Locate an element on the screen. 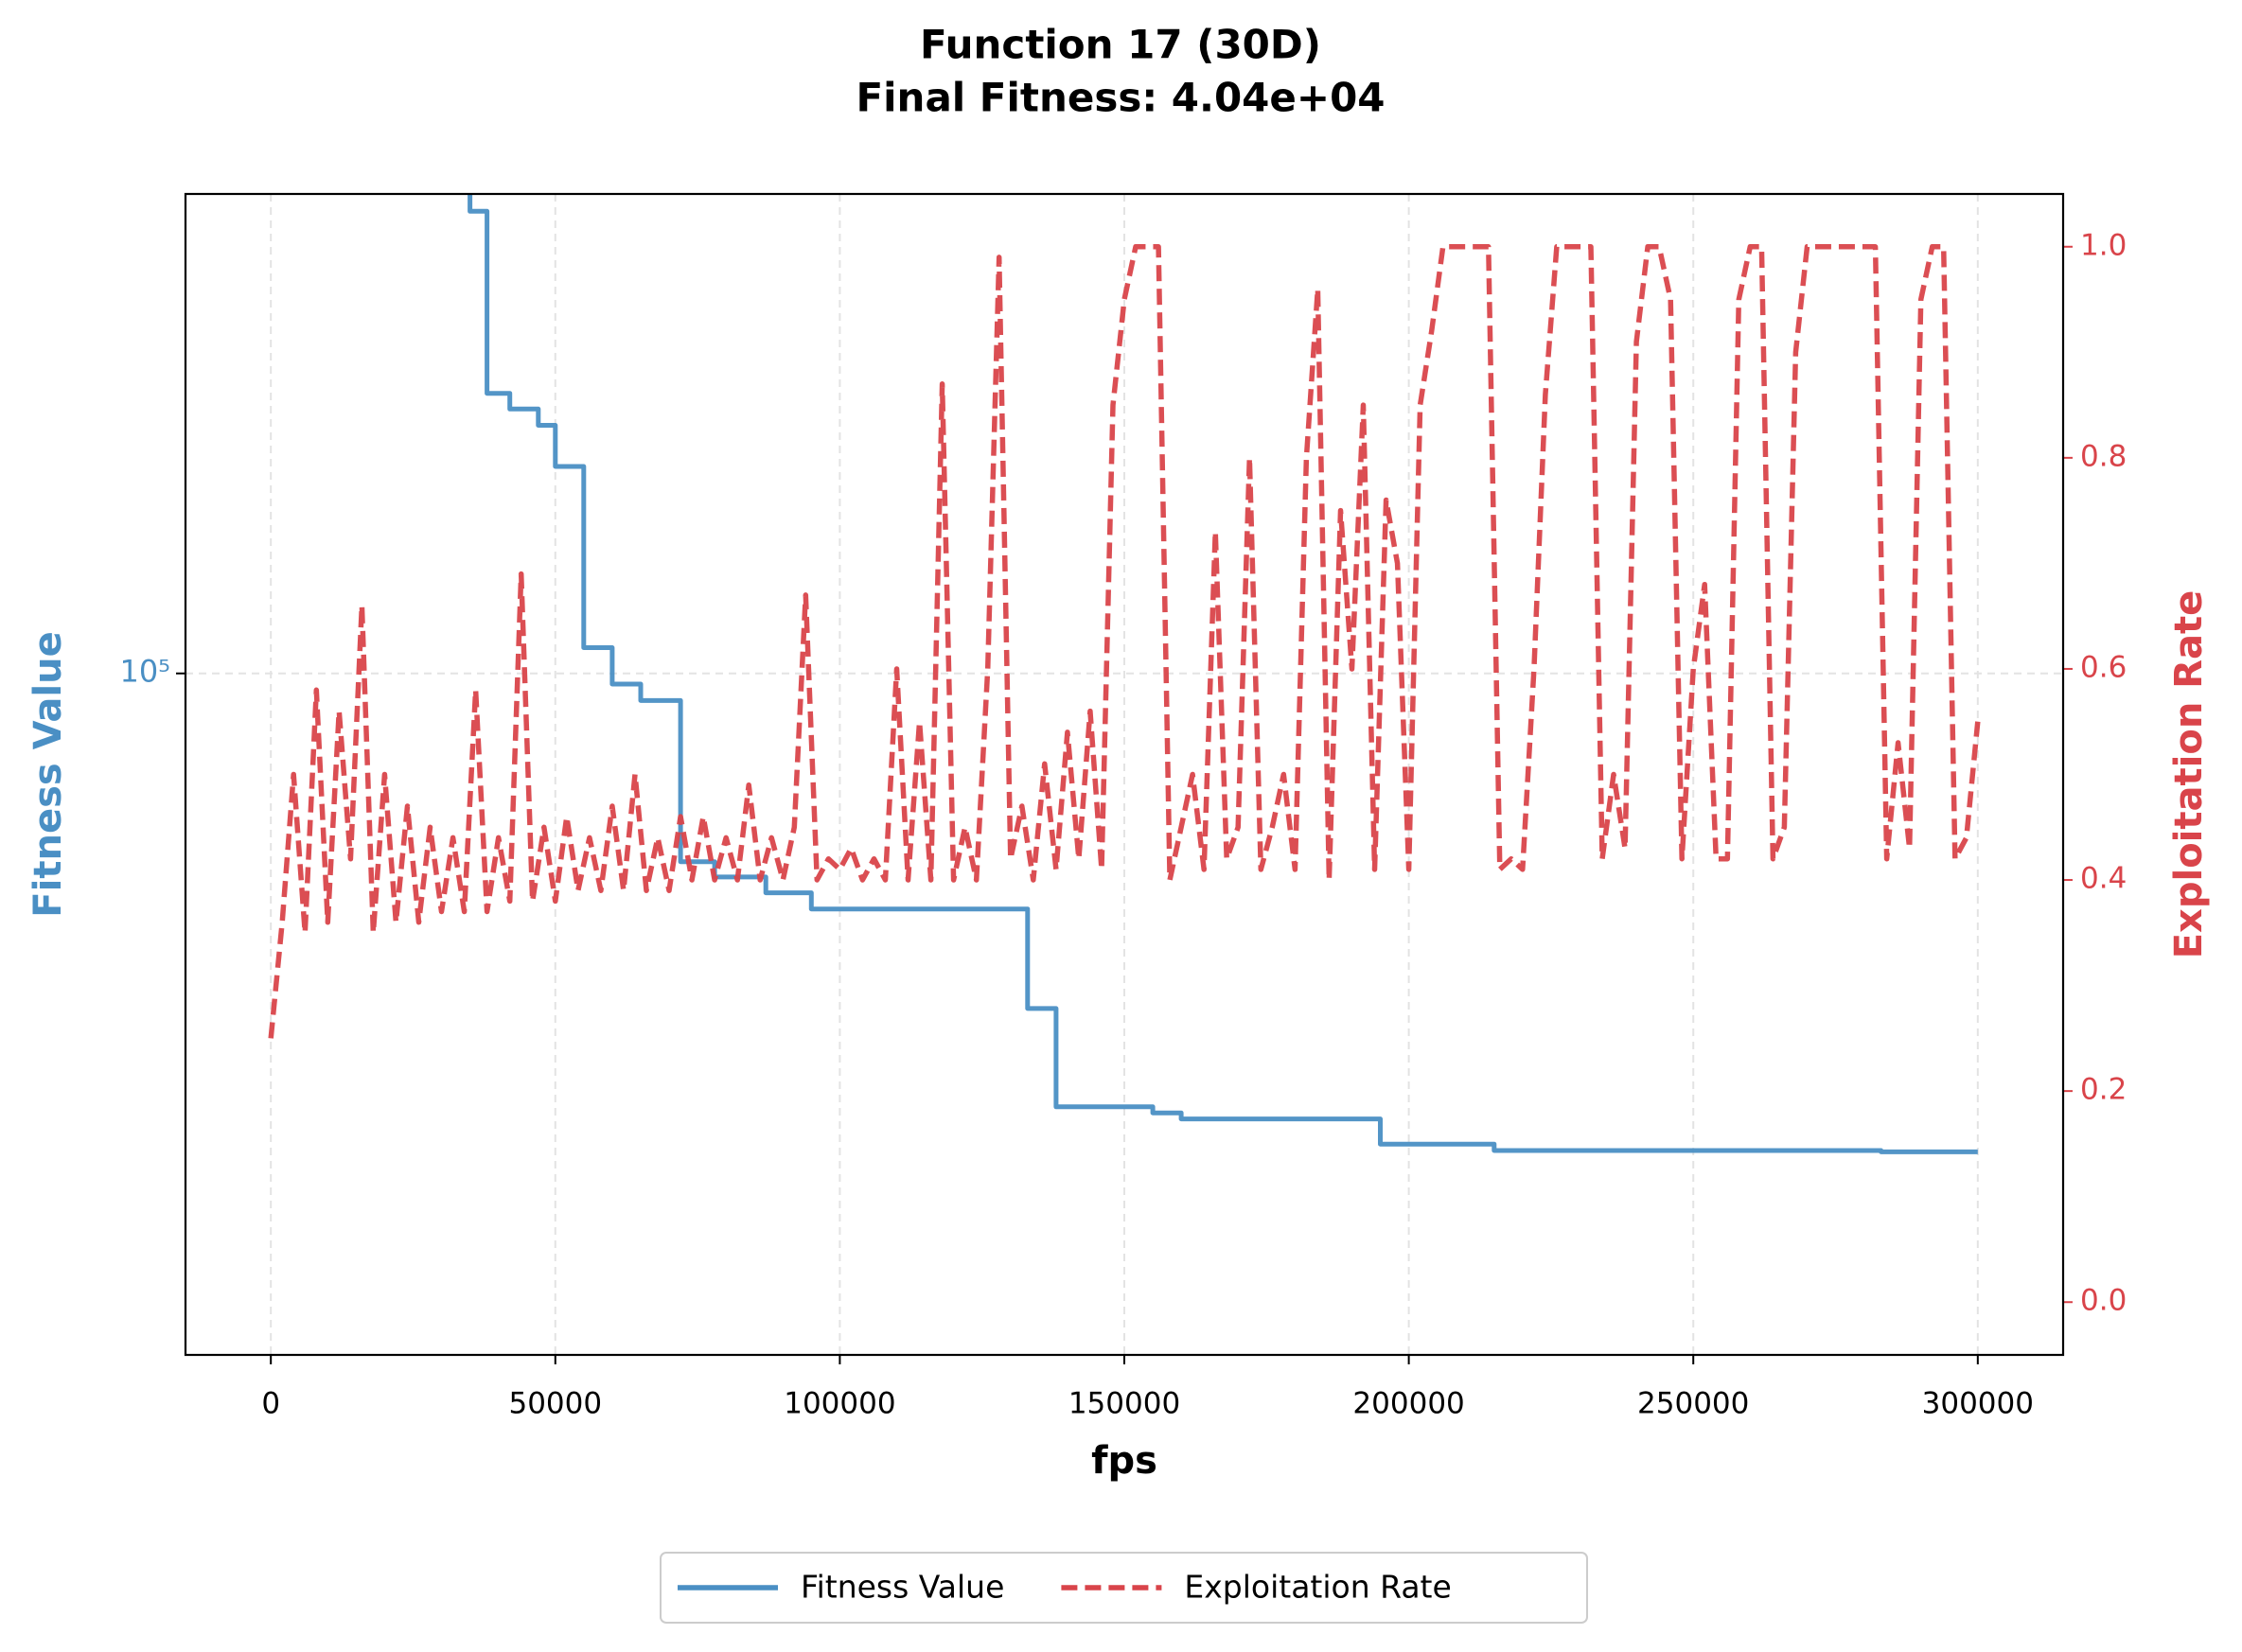 The image size is (2242, 1652). y2-tick-label: 0.8 is located at coordinates (2104, 456).